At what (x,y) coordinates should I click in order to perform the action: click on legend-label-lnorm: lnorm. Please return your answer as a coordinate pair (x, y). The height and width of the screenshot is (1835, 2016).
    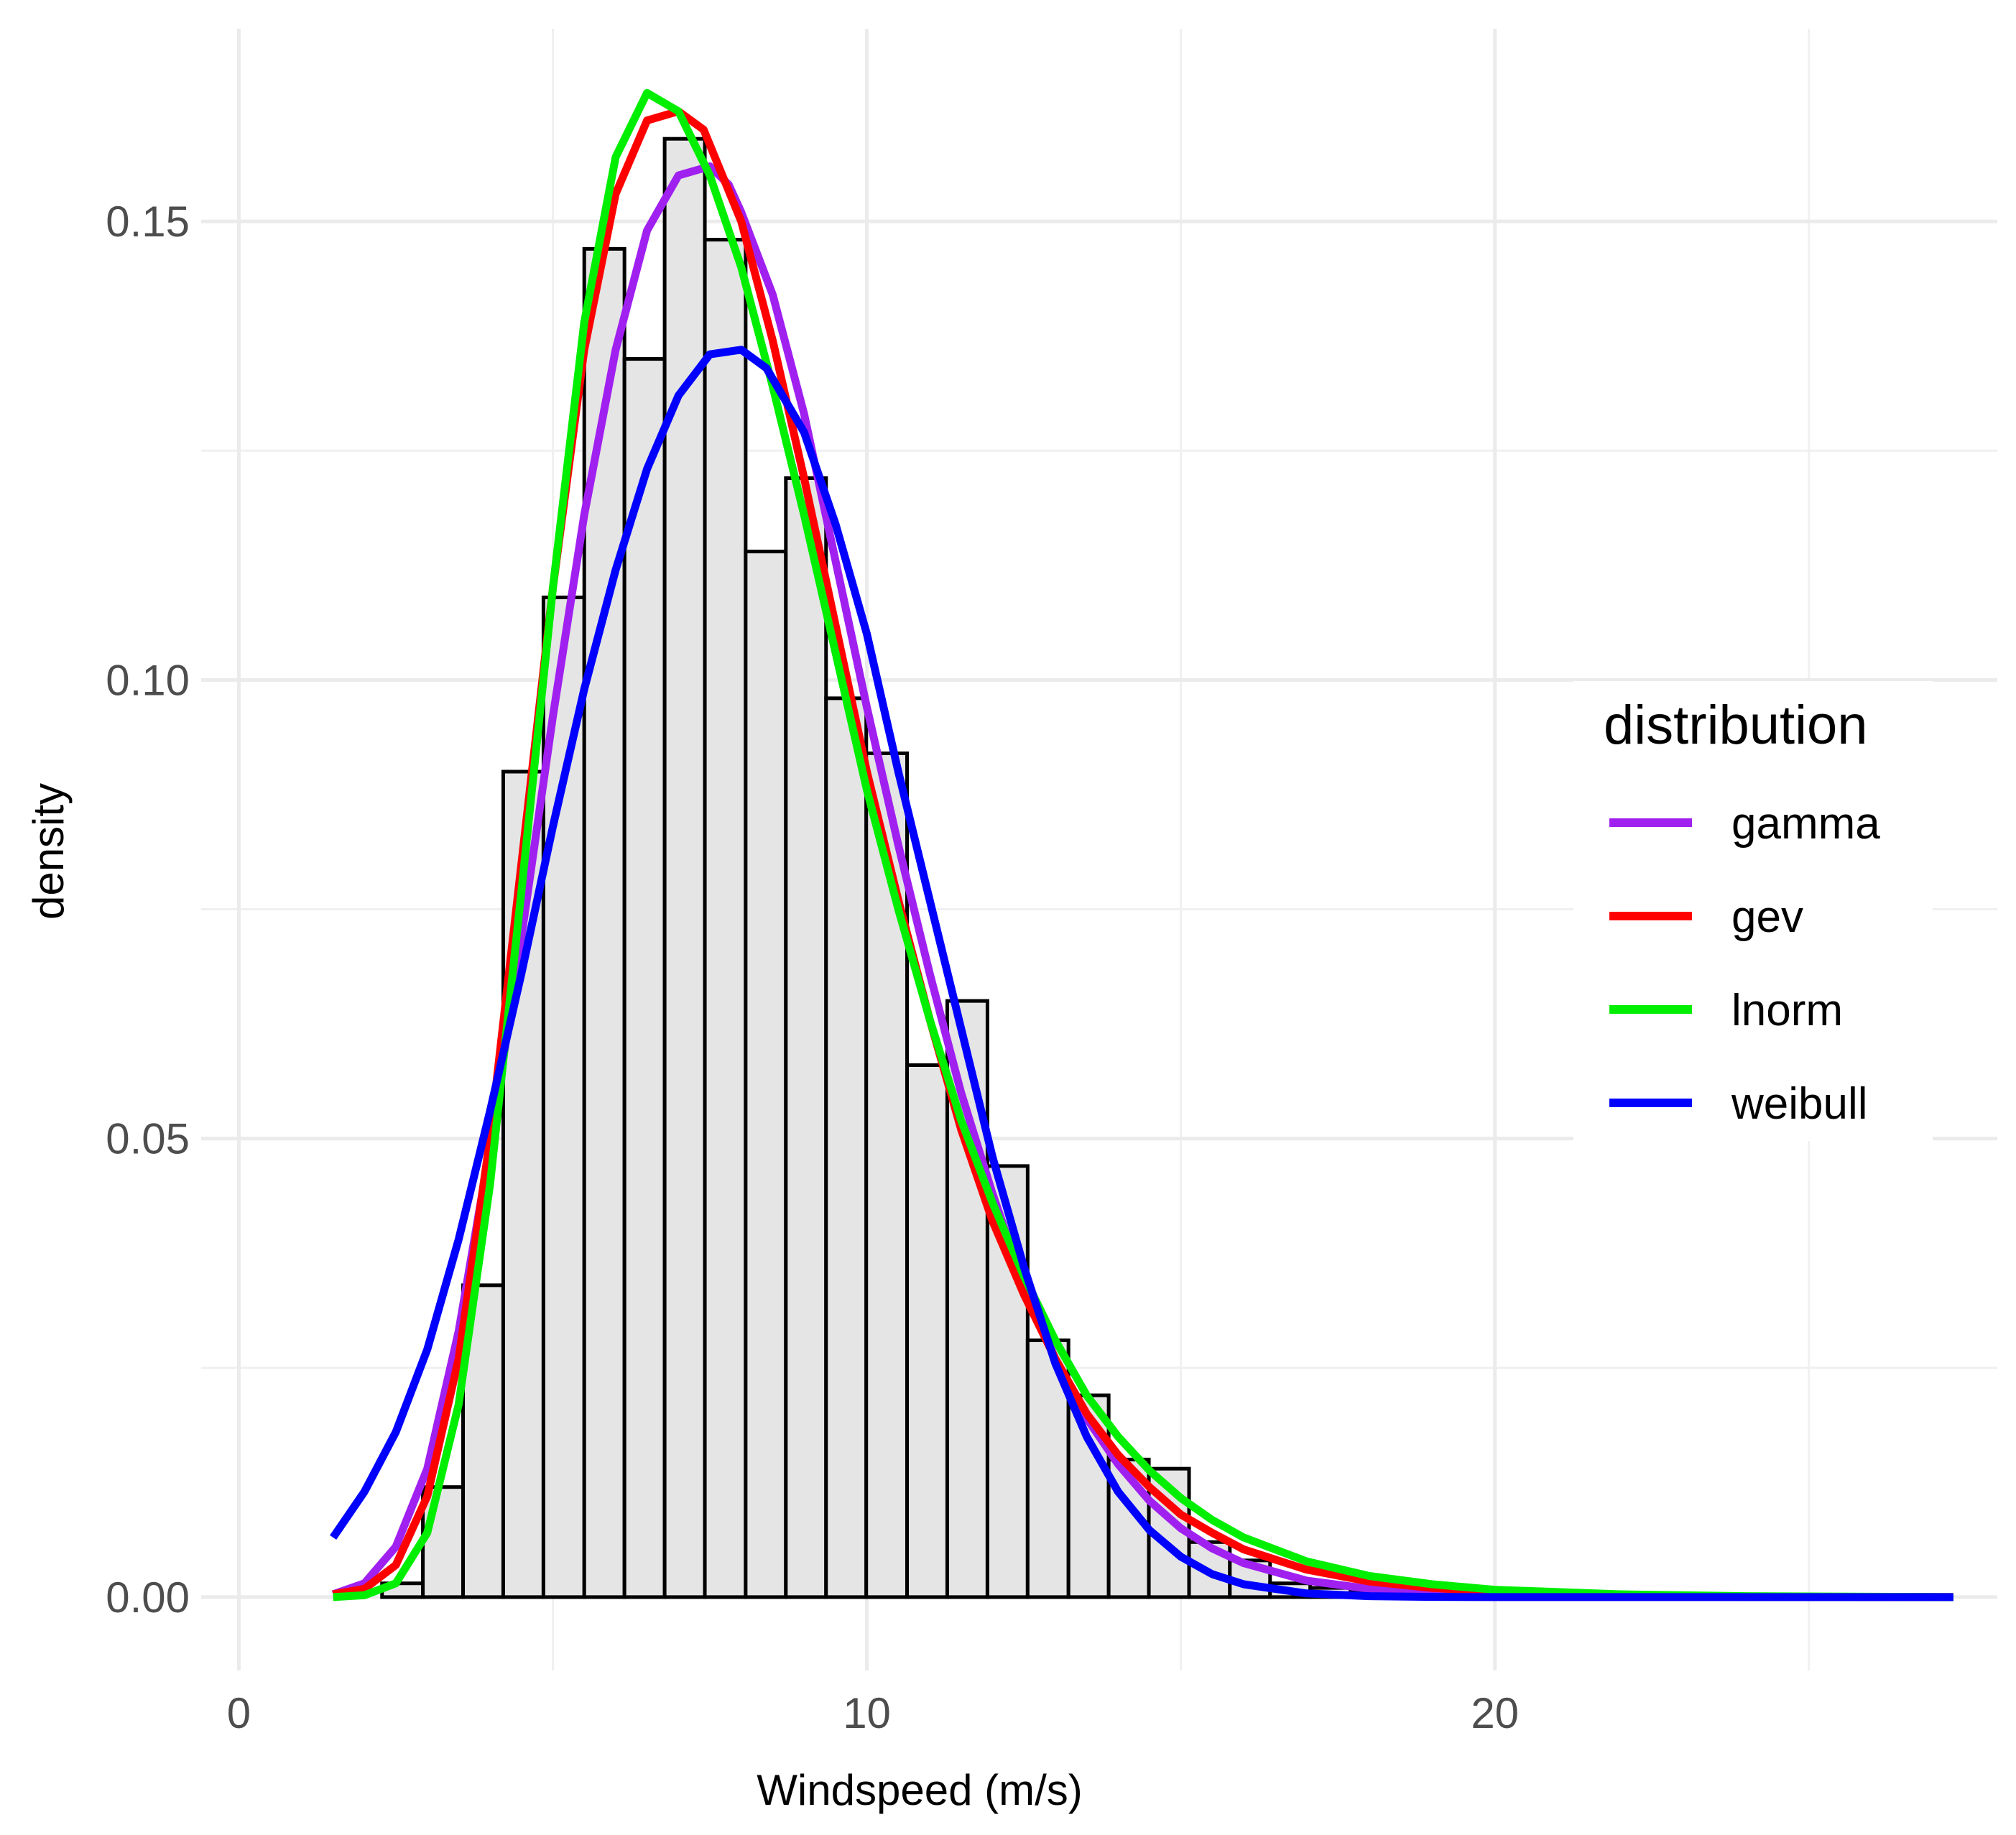
    Looking at the image, I should click on (1787, 1010).